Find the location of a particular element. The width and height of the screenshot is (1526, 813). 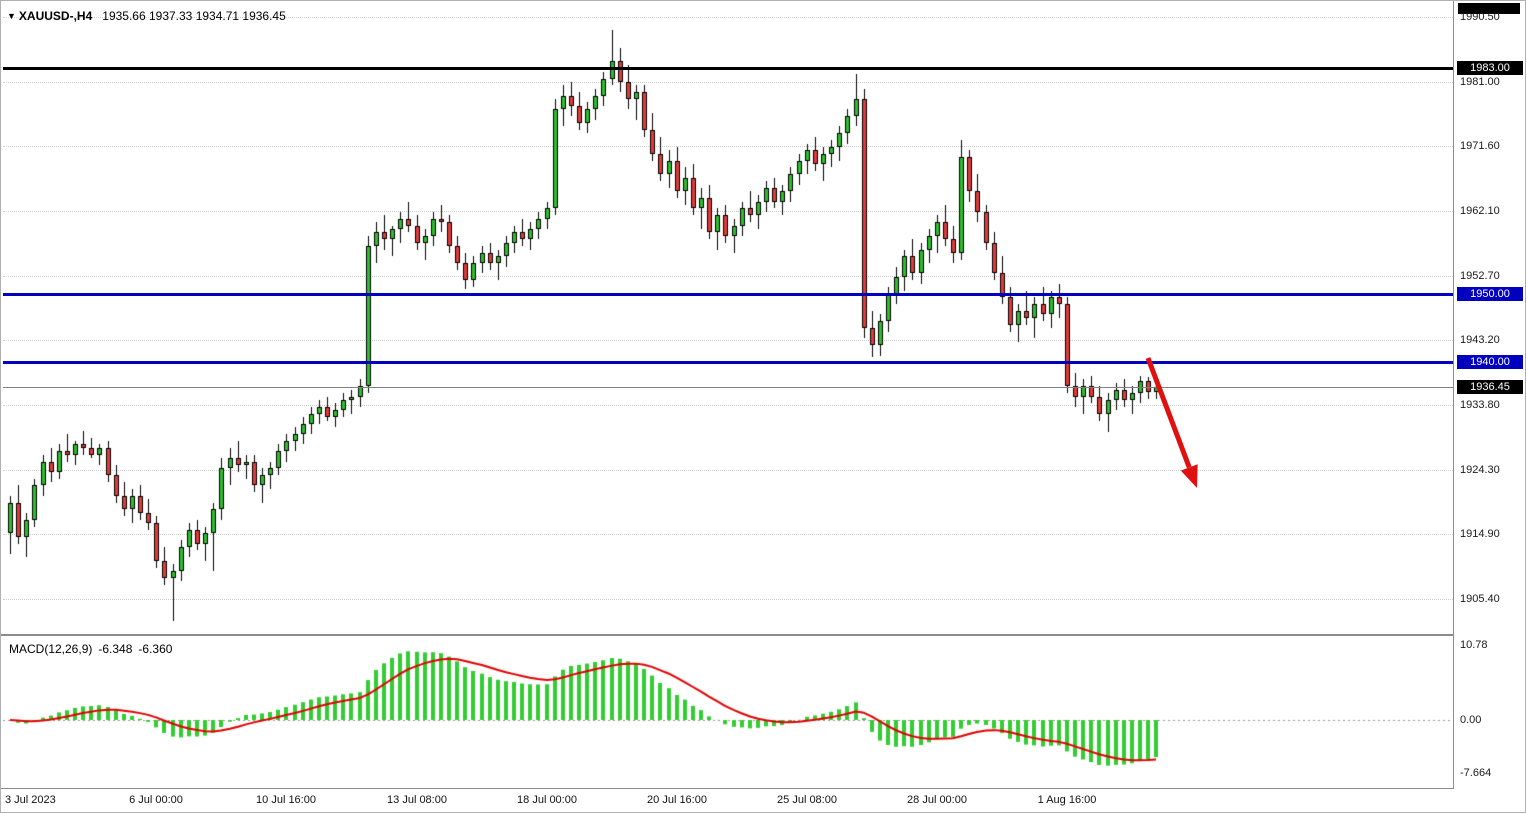

price-tick-1971.60: 1971.60 is located at coordinates (1480, 146).